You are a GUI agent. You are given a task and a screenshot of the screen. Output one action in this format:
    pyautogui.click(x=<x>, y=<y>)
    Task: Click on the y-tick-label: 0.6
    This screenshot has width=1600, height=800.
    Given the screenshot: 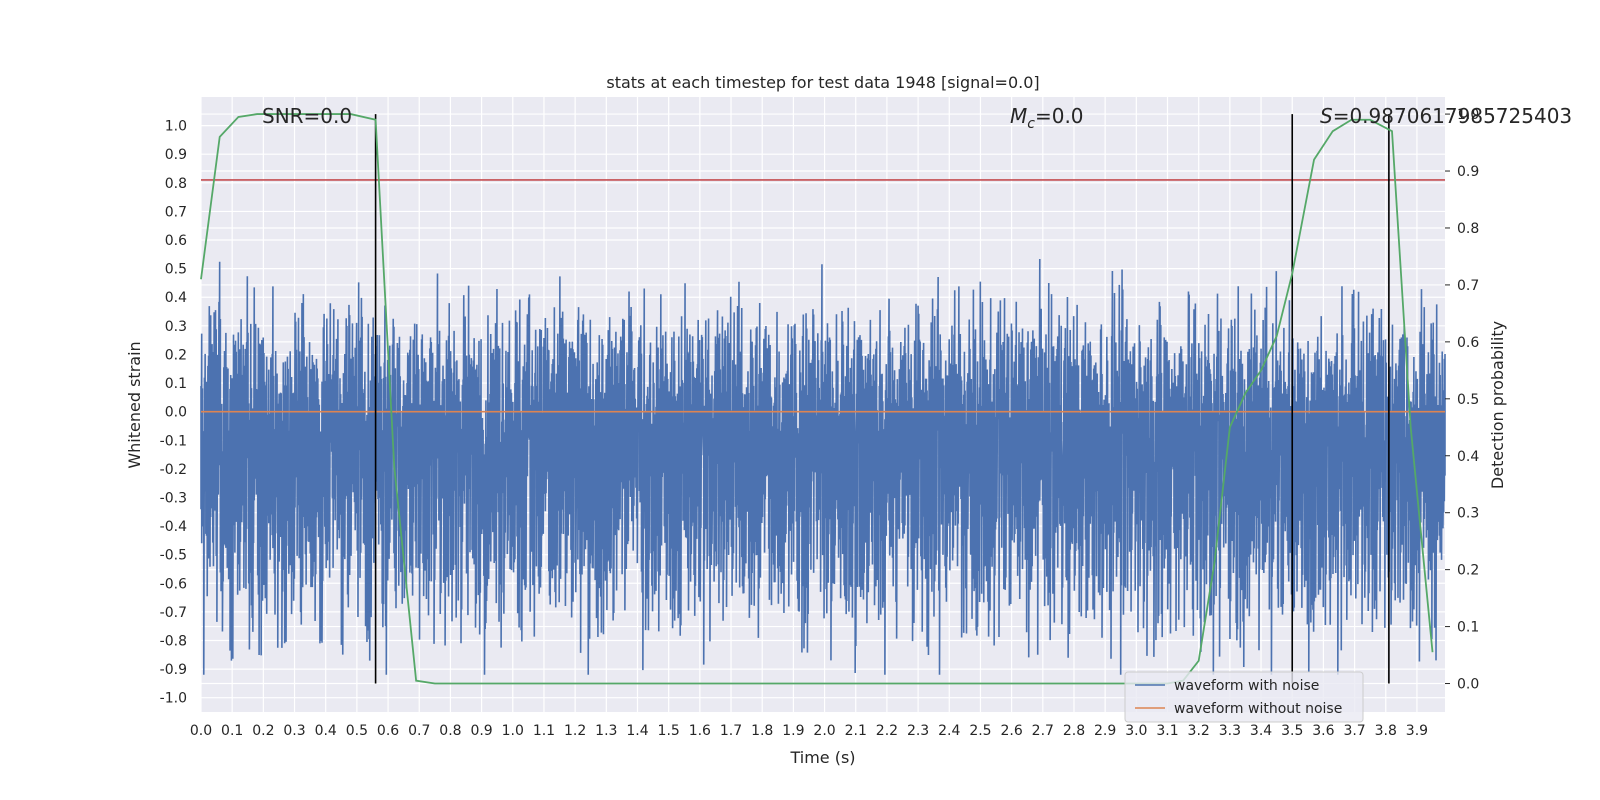 What is the action you would take?
    pyautogui.click(x=176, y=241)
    